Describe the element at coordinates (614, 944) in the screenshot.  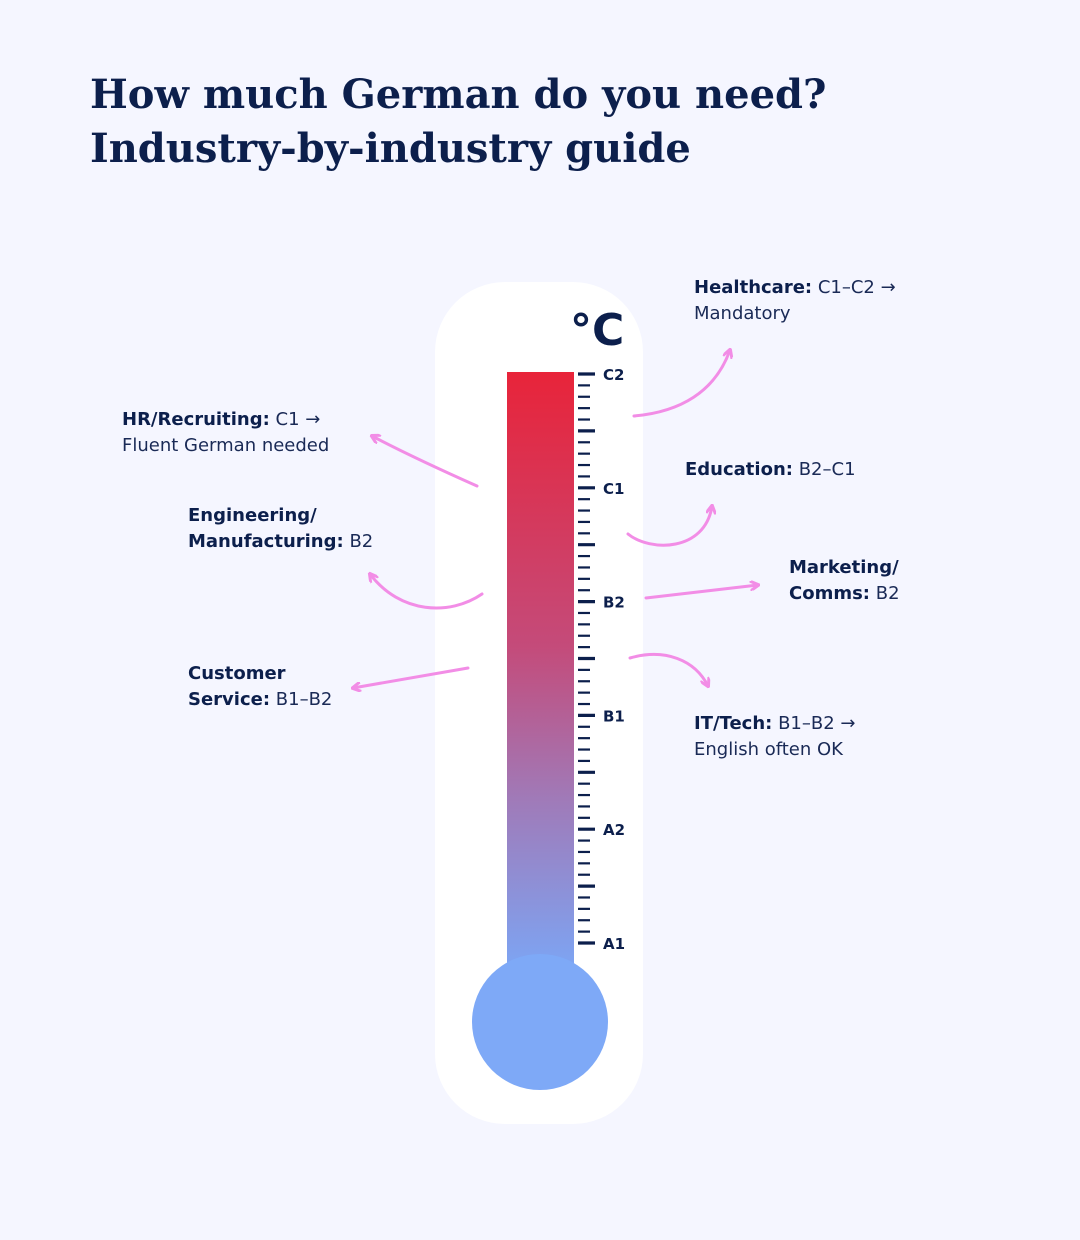
I see `scale-label-a1: A1` at that location.